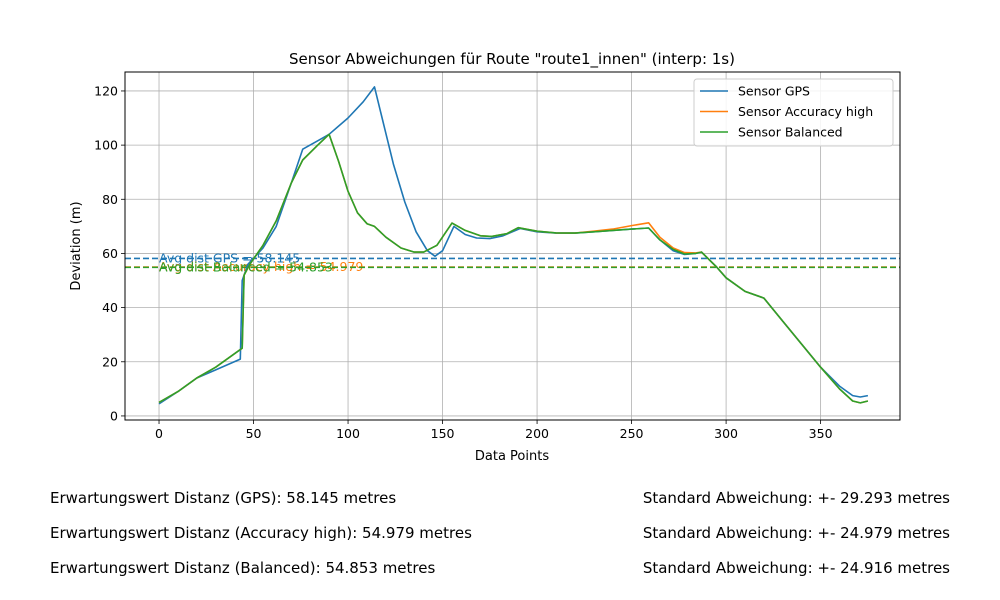 Image resolution: width=1000 pixels, height=600 pixels. Describe the element at coordinates (790, 132) in the screenshot. I see `legend-label-2: Sensor Balanced` at that location.